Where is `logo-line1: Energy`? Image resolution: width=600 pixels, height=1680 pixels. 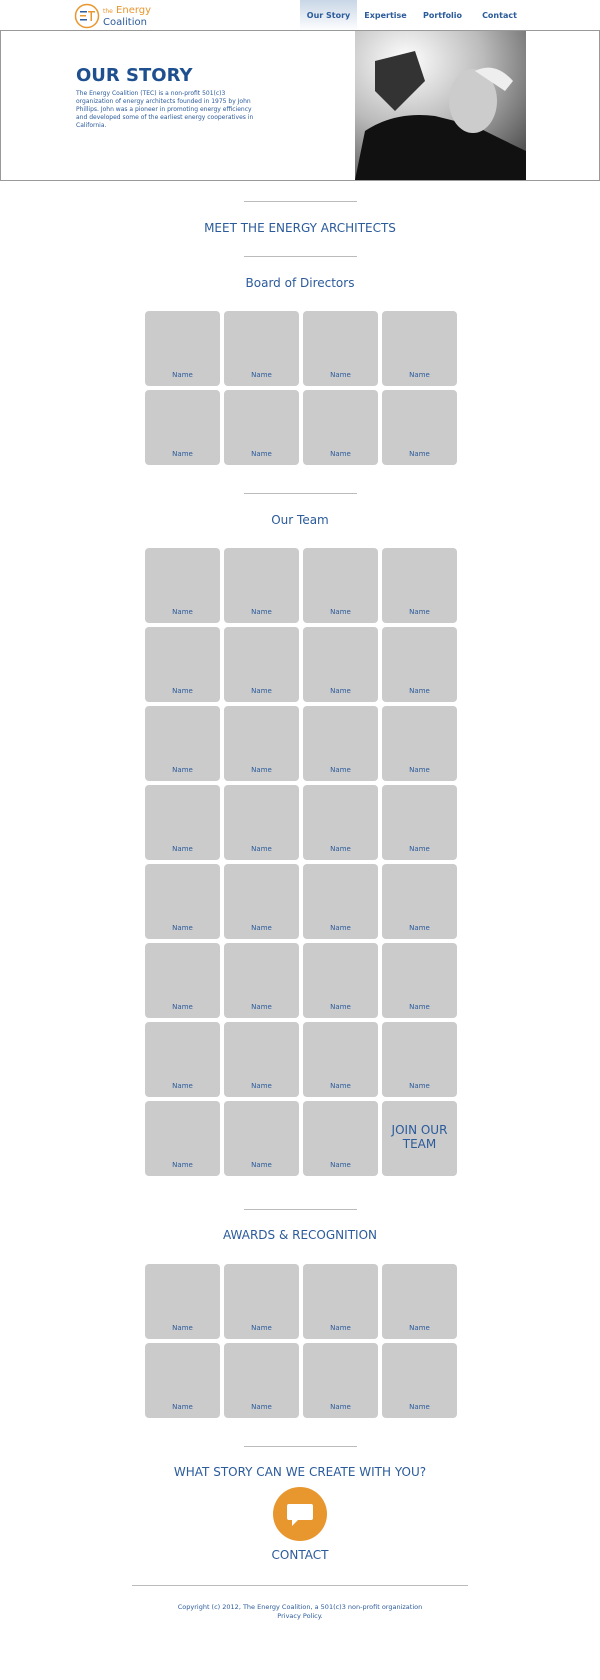 logo-line1: Energy is located at coordinates (134, 10).